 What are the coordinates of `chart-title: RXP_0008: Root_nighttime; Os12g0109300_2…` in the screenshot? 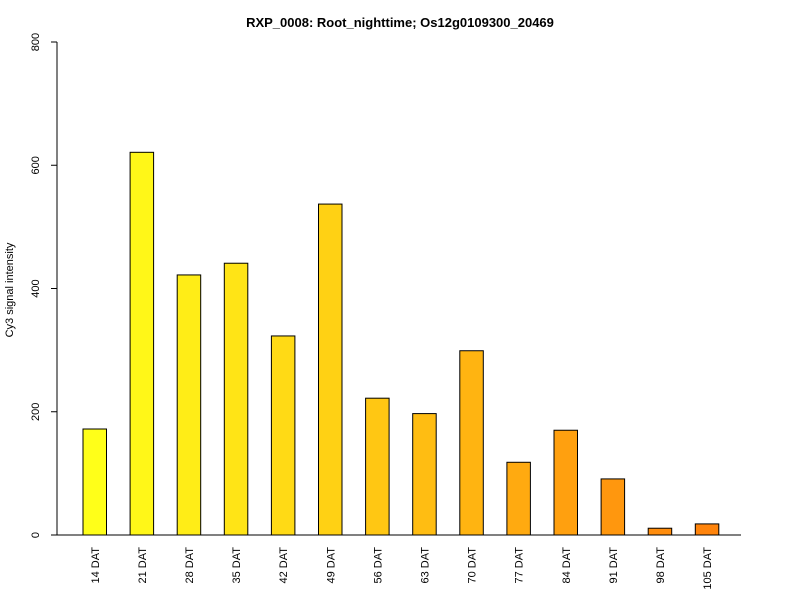 It's located at (400, 22).